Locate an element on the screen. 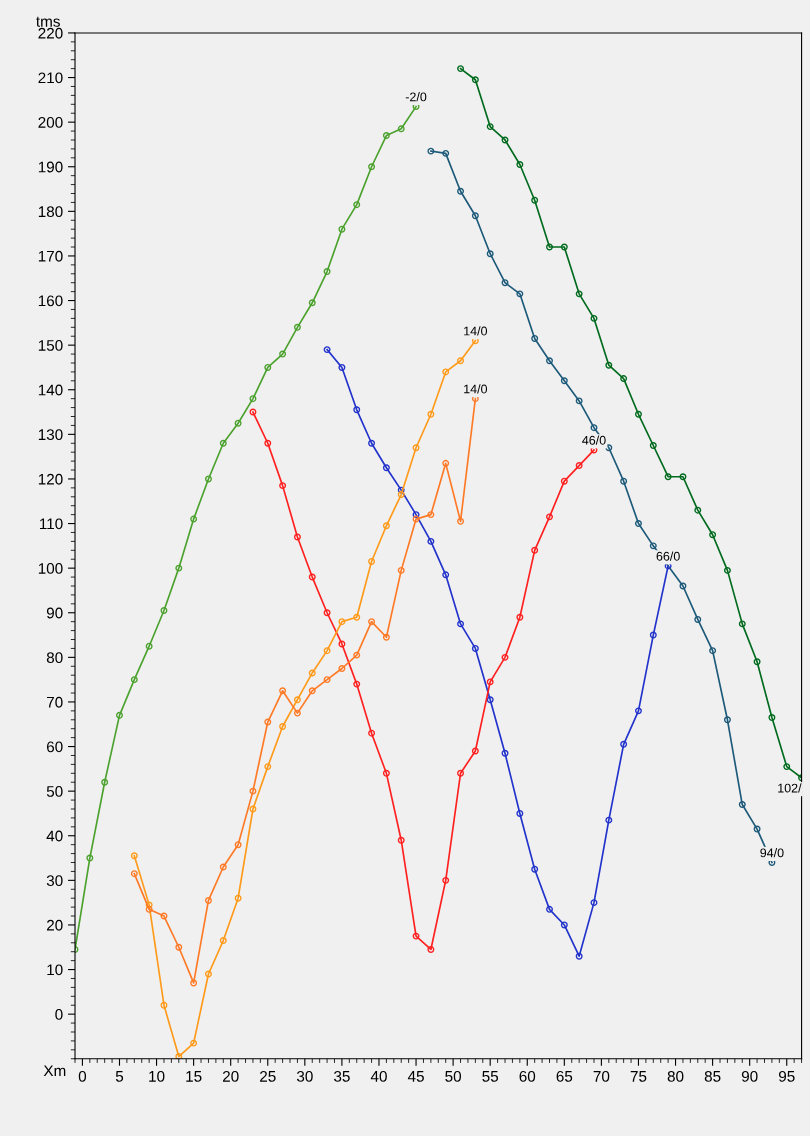  y-tick-label: 10 is located at coordinates (55, 970).